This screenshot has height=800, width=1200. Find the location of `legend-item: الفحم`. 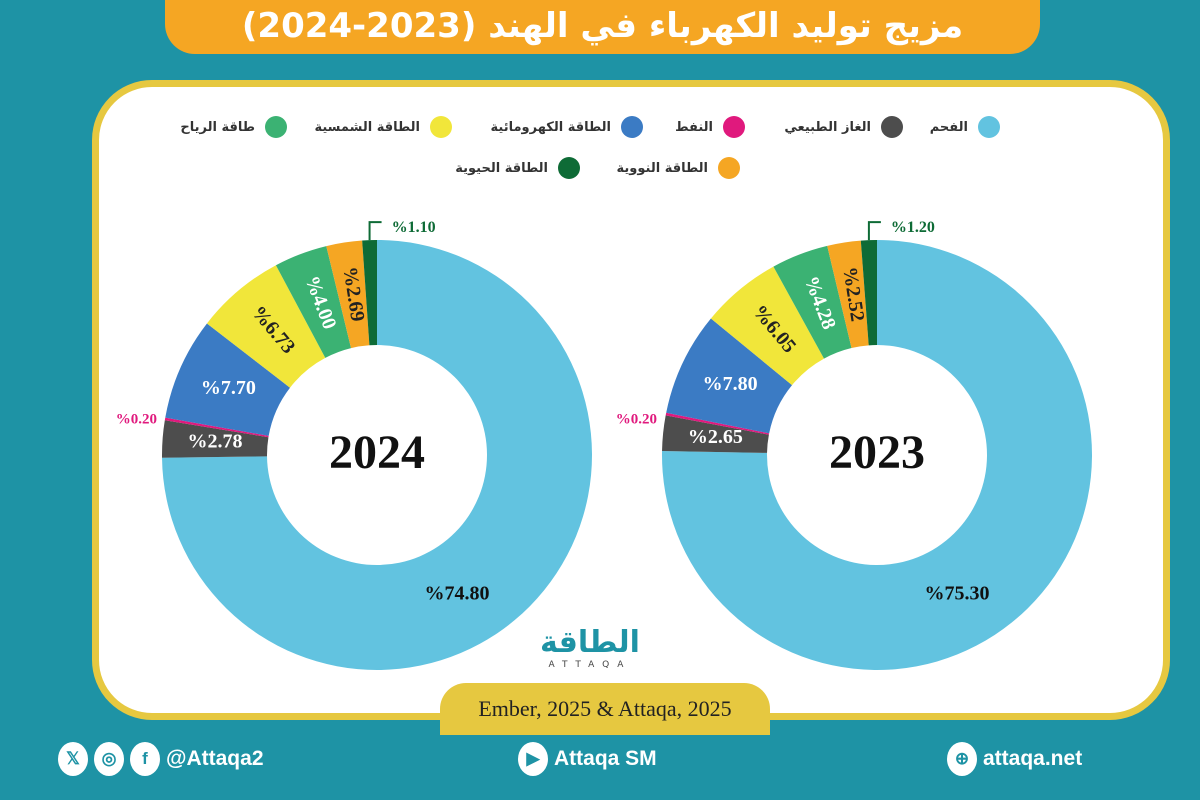

legend-item: الفحم is located at coordinates (965, 127).